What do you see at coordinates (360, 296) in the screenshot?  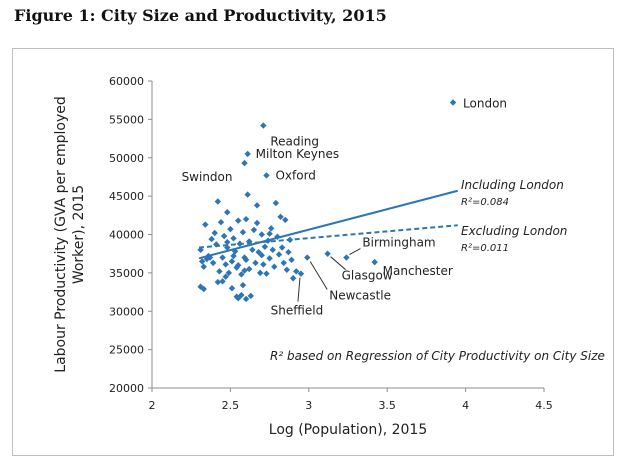 I see `city-label: Newcastle` at bounding box center [360, 296].